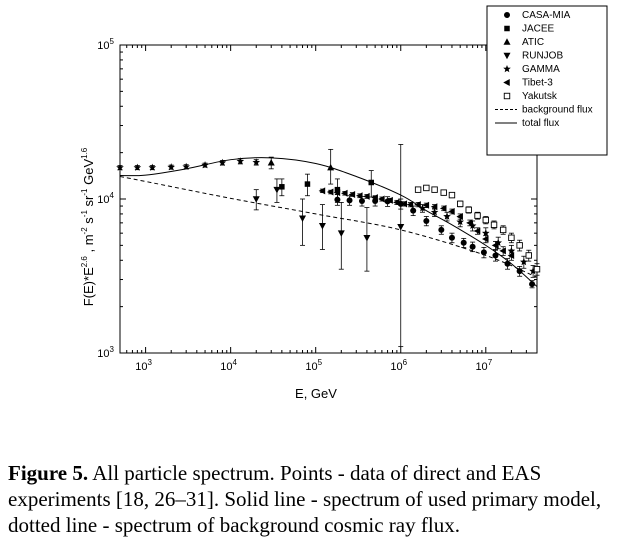  I want to click on legend-marker-gamma, so click(507, 69).